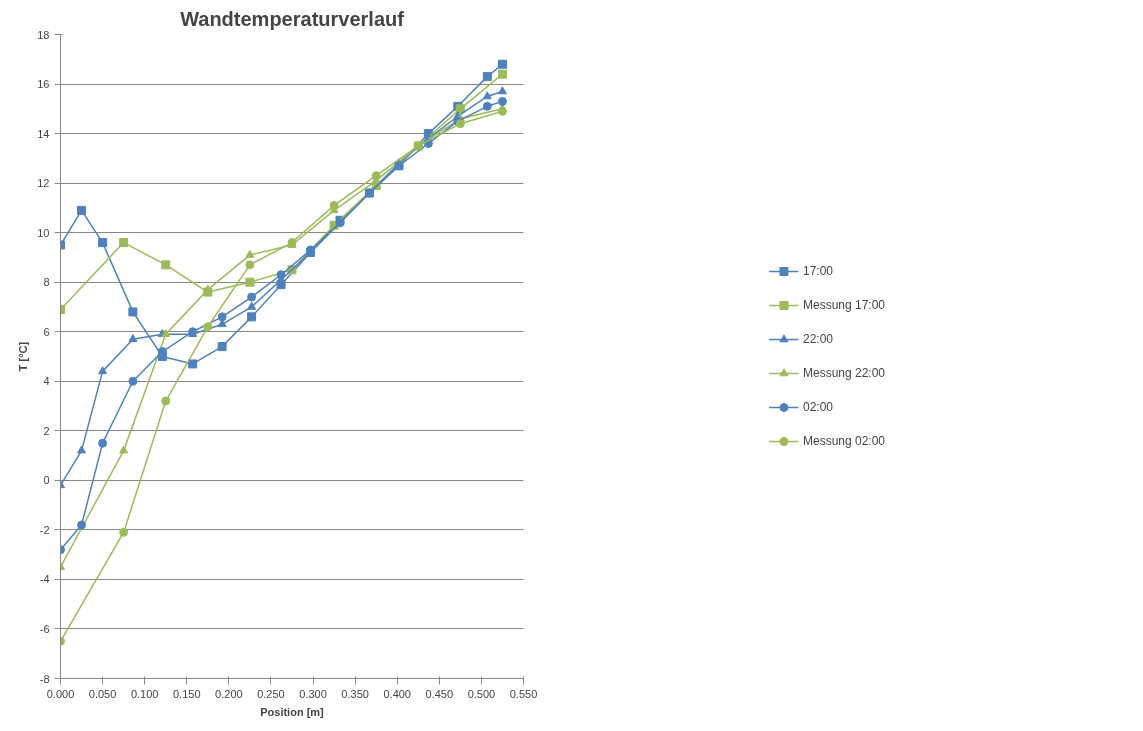 The image size is (1143, 731). Describe the element at coordinates (817, 407) in the screenshot. I see `legend-label: 02:00` at that location.